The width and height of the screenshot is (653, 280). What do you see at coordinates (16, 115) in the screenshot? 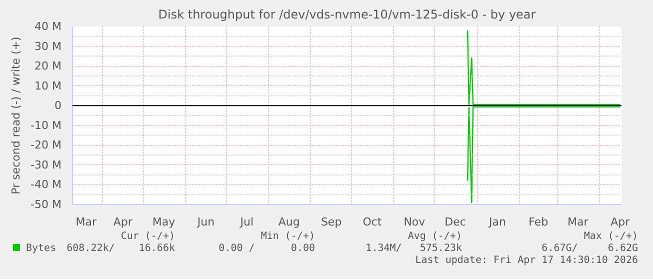
I see `y-axis-title: Pr second read (-) / write (+)` at bounding box center [16, 115].